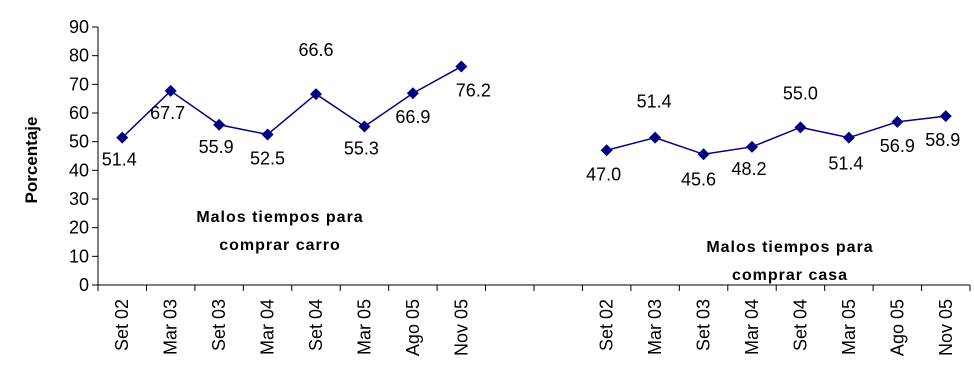 Image resolution: width=974 pixels, height=365 pixels. I want to click on series-annotation: comprar carro, so click(280, 245).